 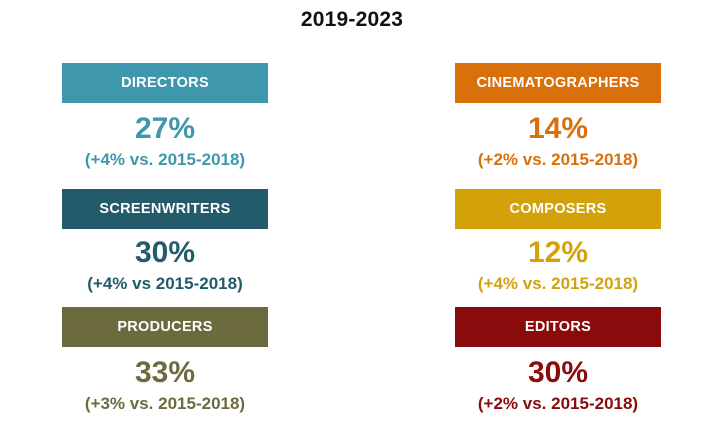 I want to click on composers-change: (+4% vs. 2015-2018), so click(x=558, y=283).